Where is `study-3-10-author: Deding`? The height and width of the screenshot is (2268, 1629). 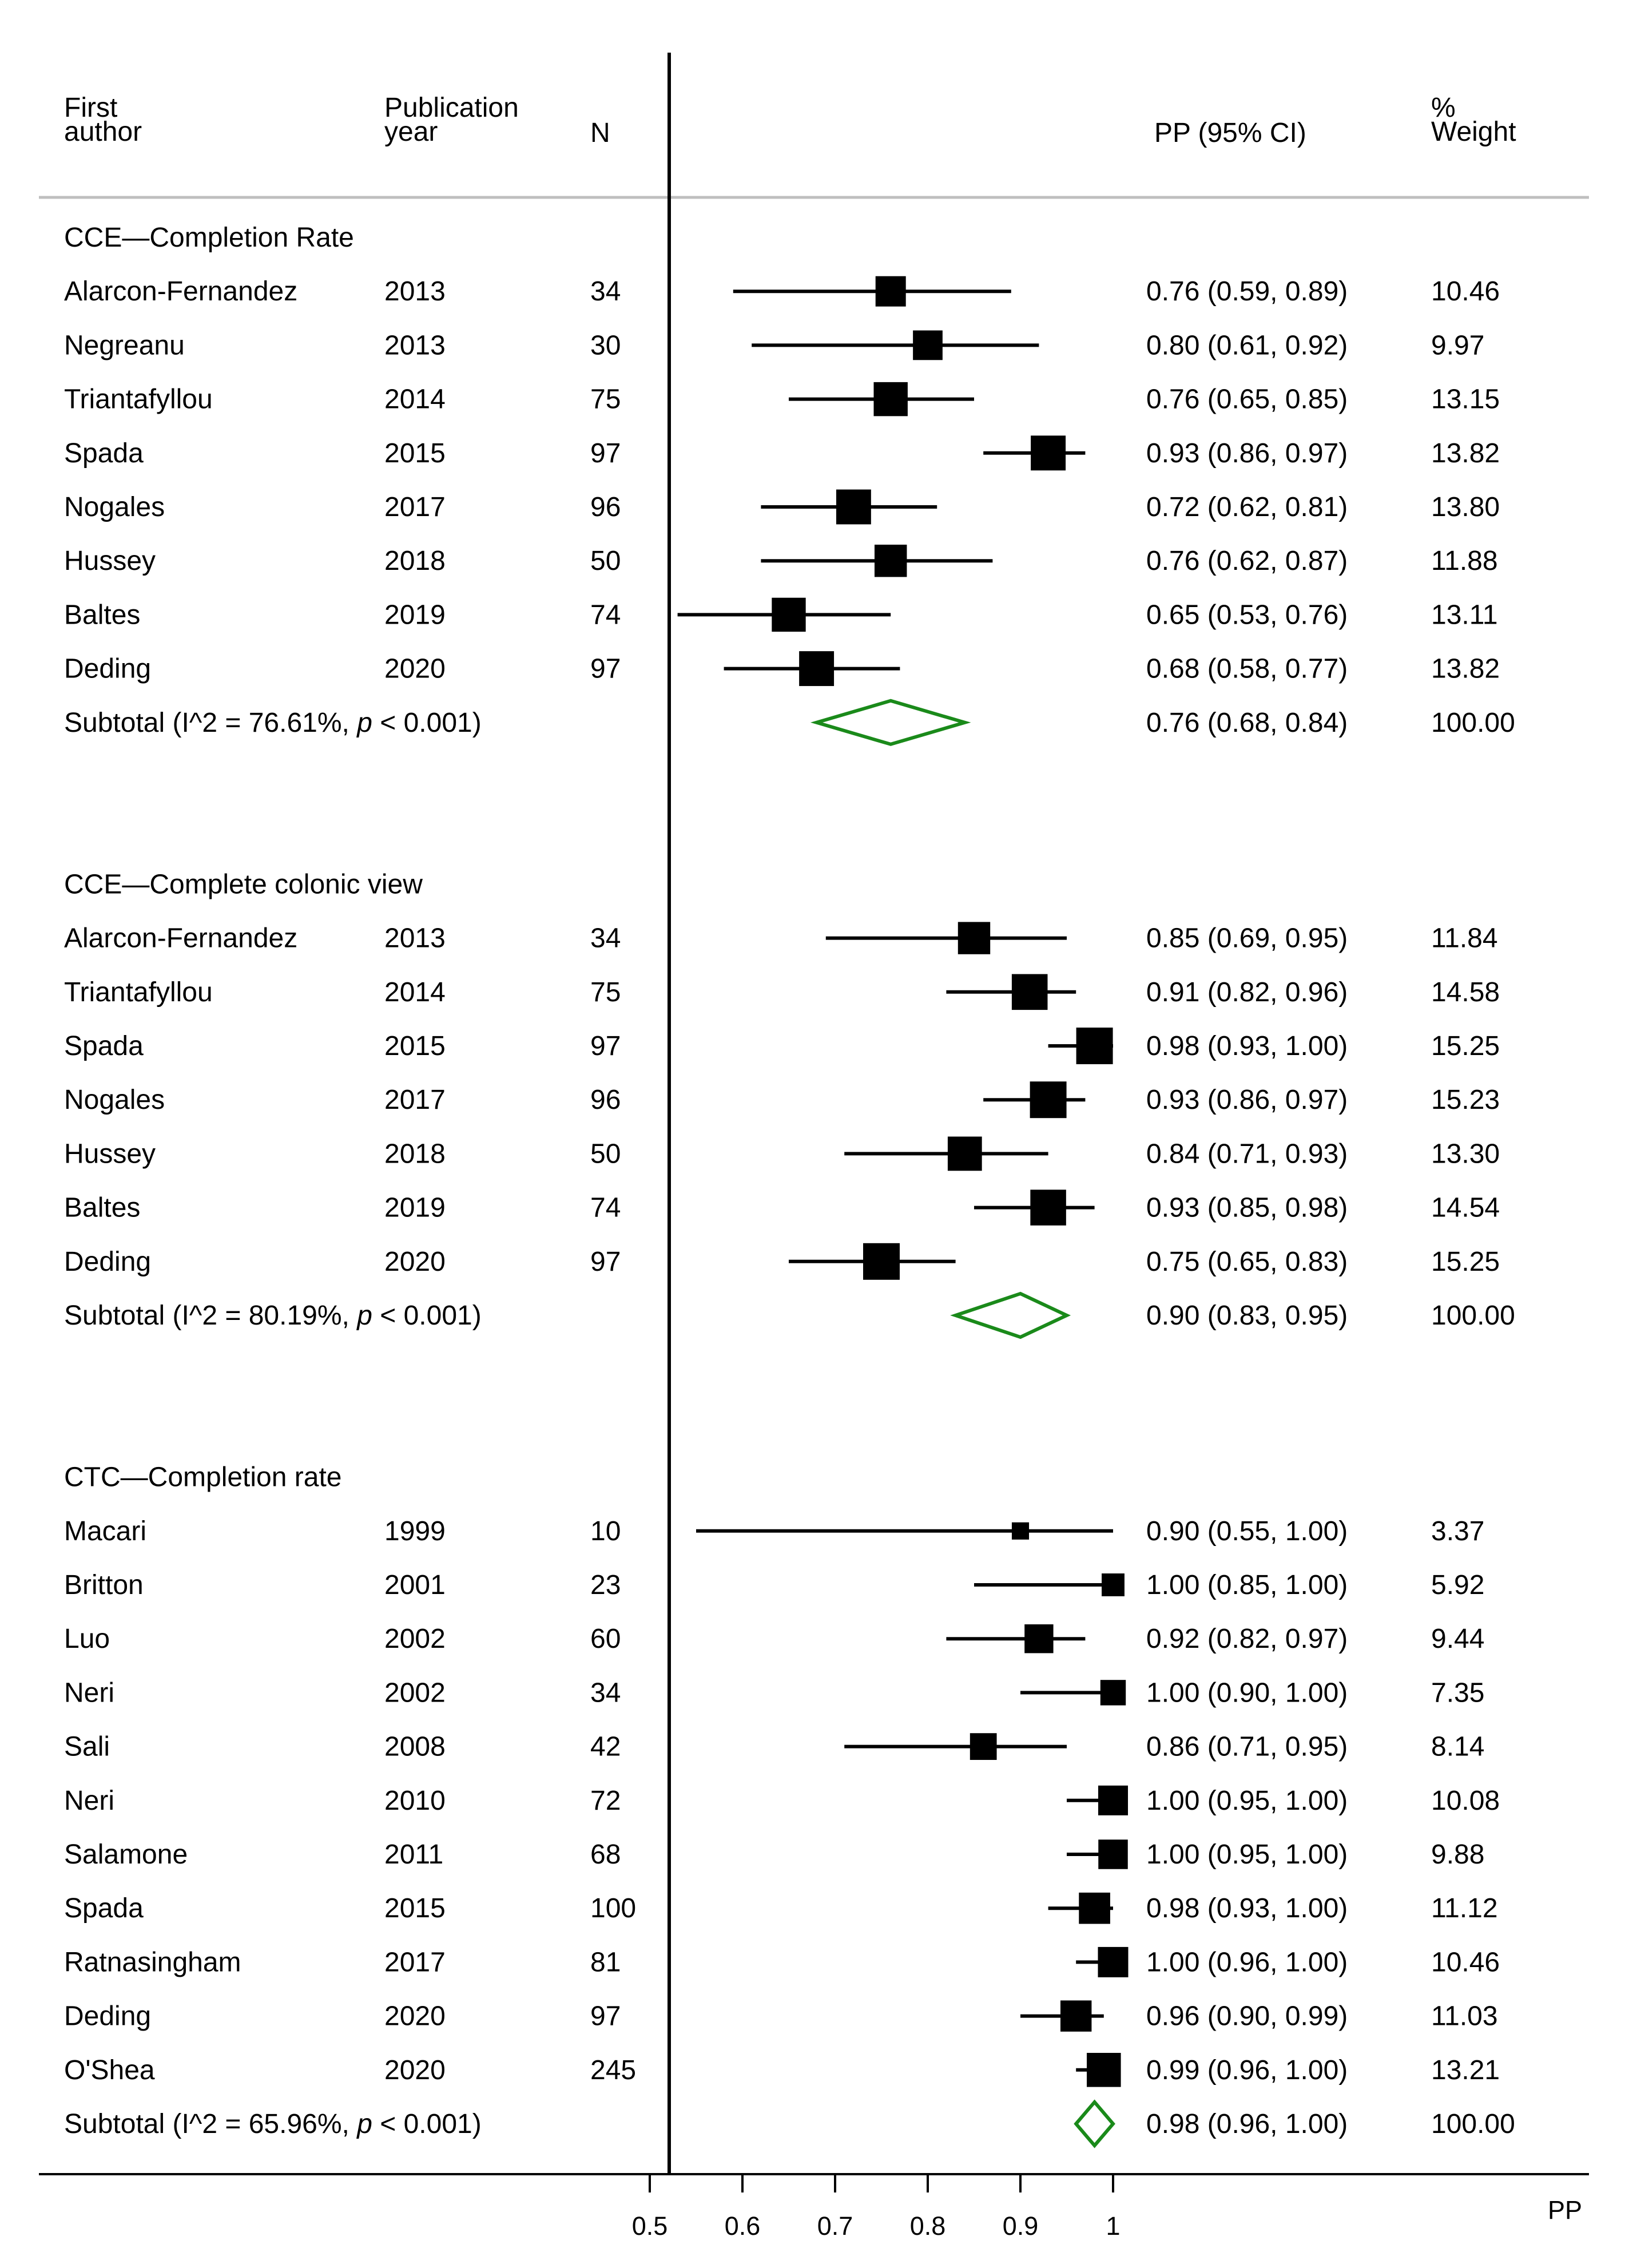 study-3-10-author: Deding is located at coordinates (107, 2016).